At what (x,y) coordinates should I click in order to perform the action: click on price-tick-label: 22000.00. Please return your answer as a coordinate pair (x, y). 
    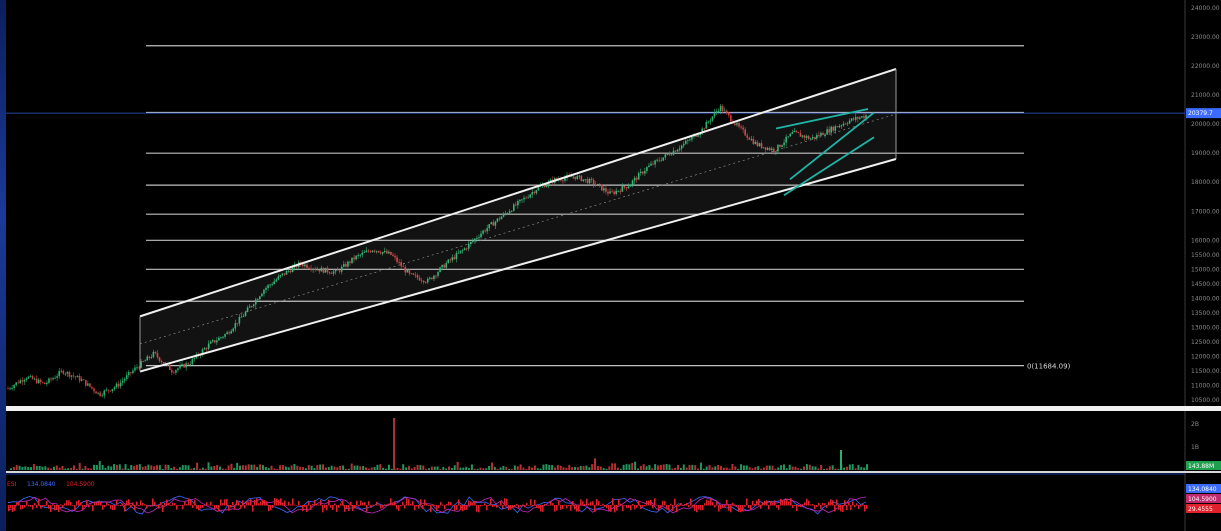
    Looking at the image, I should click on (1205, 66).